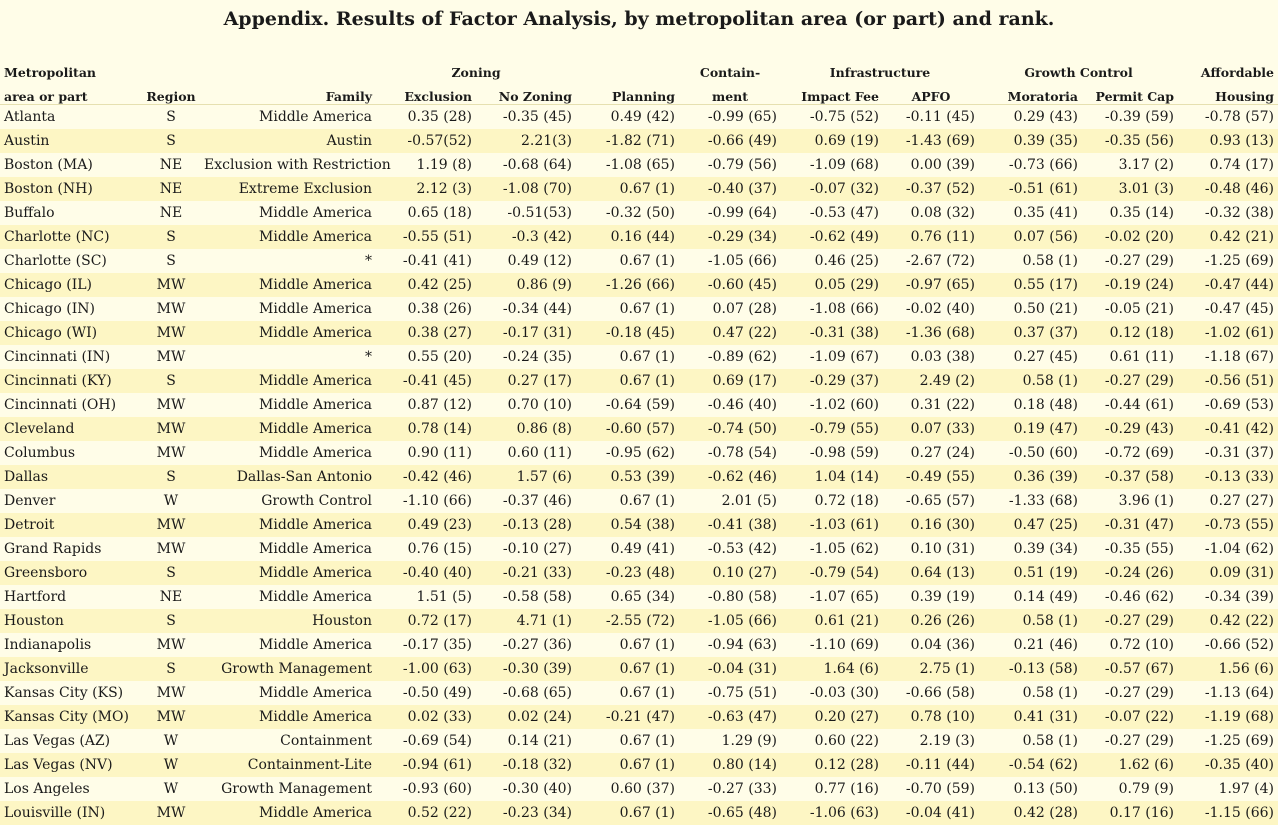  I want to click on cell-moratoria: 0.21 (46), so click(1030, 645).